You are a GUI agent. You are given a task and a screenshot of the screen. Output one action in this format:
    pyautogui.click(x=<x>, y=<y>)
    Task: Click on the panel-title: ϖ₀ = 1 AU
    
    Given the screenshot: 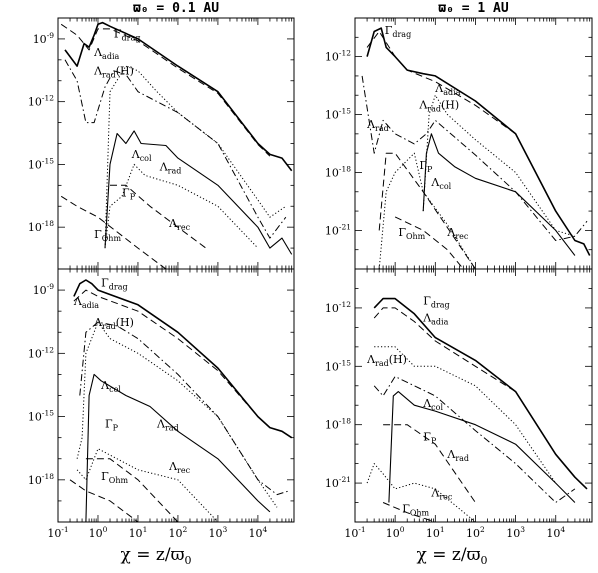 What is the action you would take?
    pyautogui.click(x=473, y=8)
    